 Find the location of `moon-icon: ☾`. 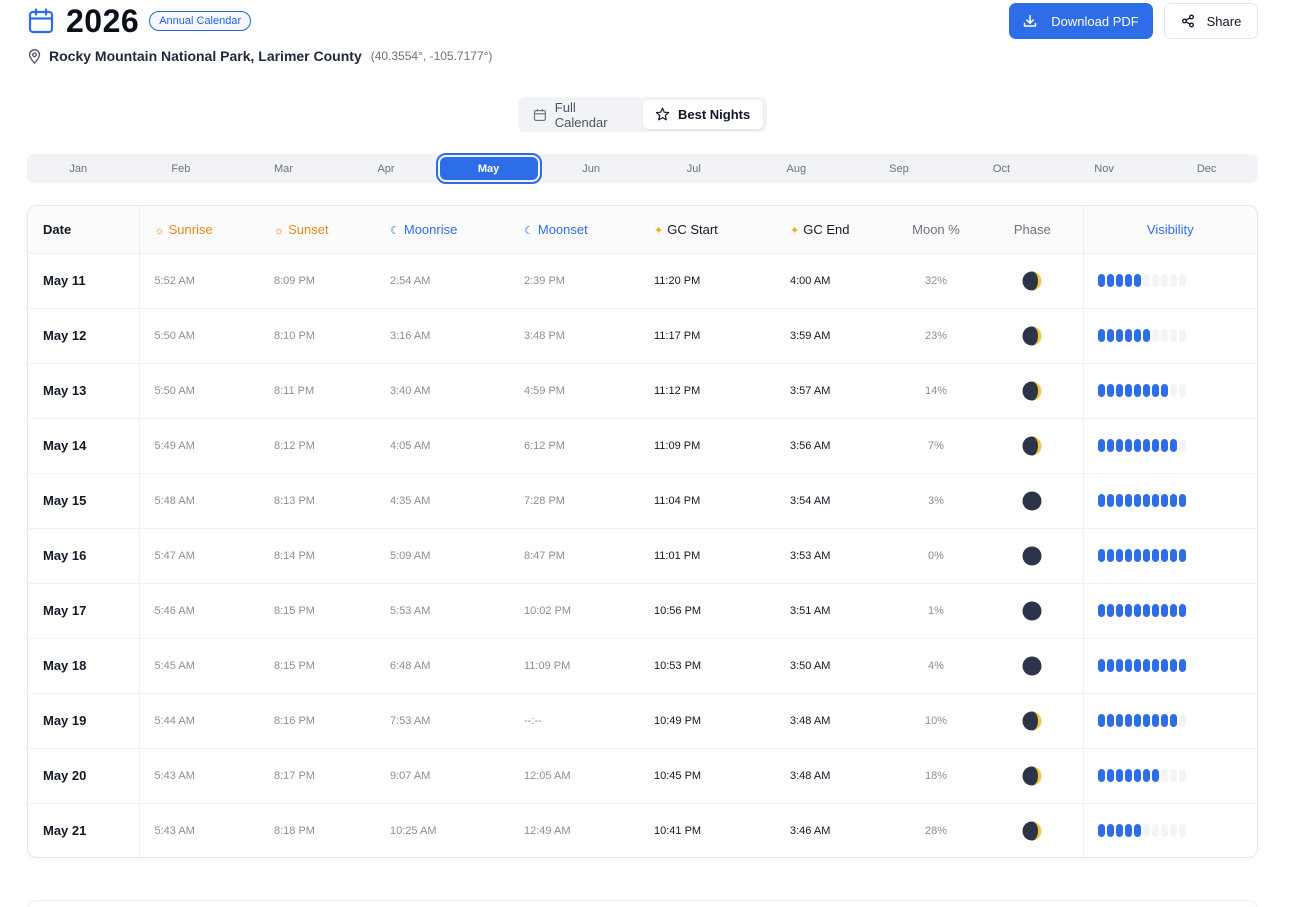

moon-icon: ☾ is located at coordinates (395, 230).